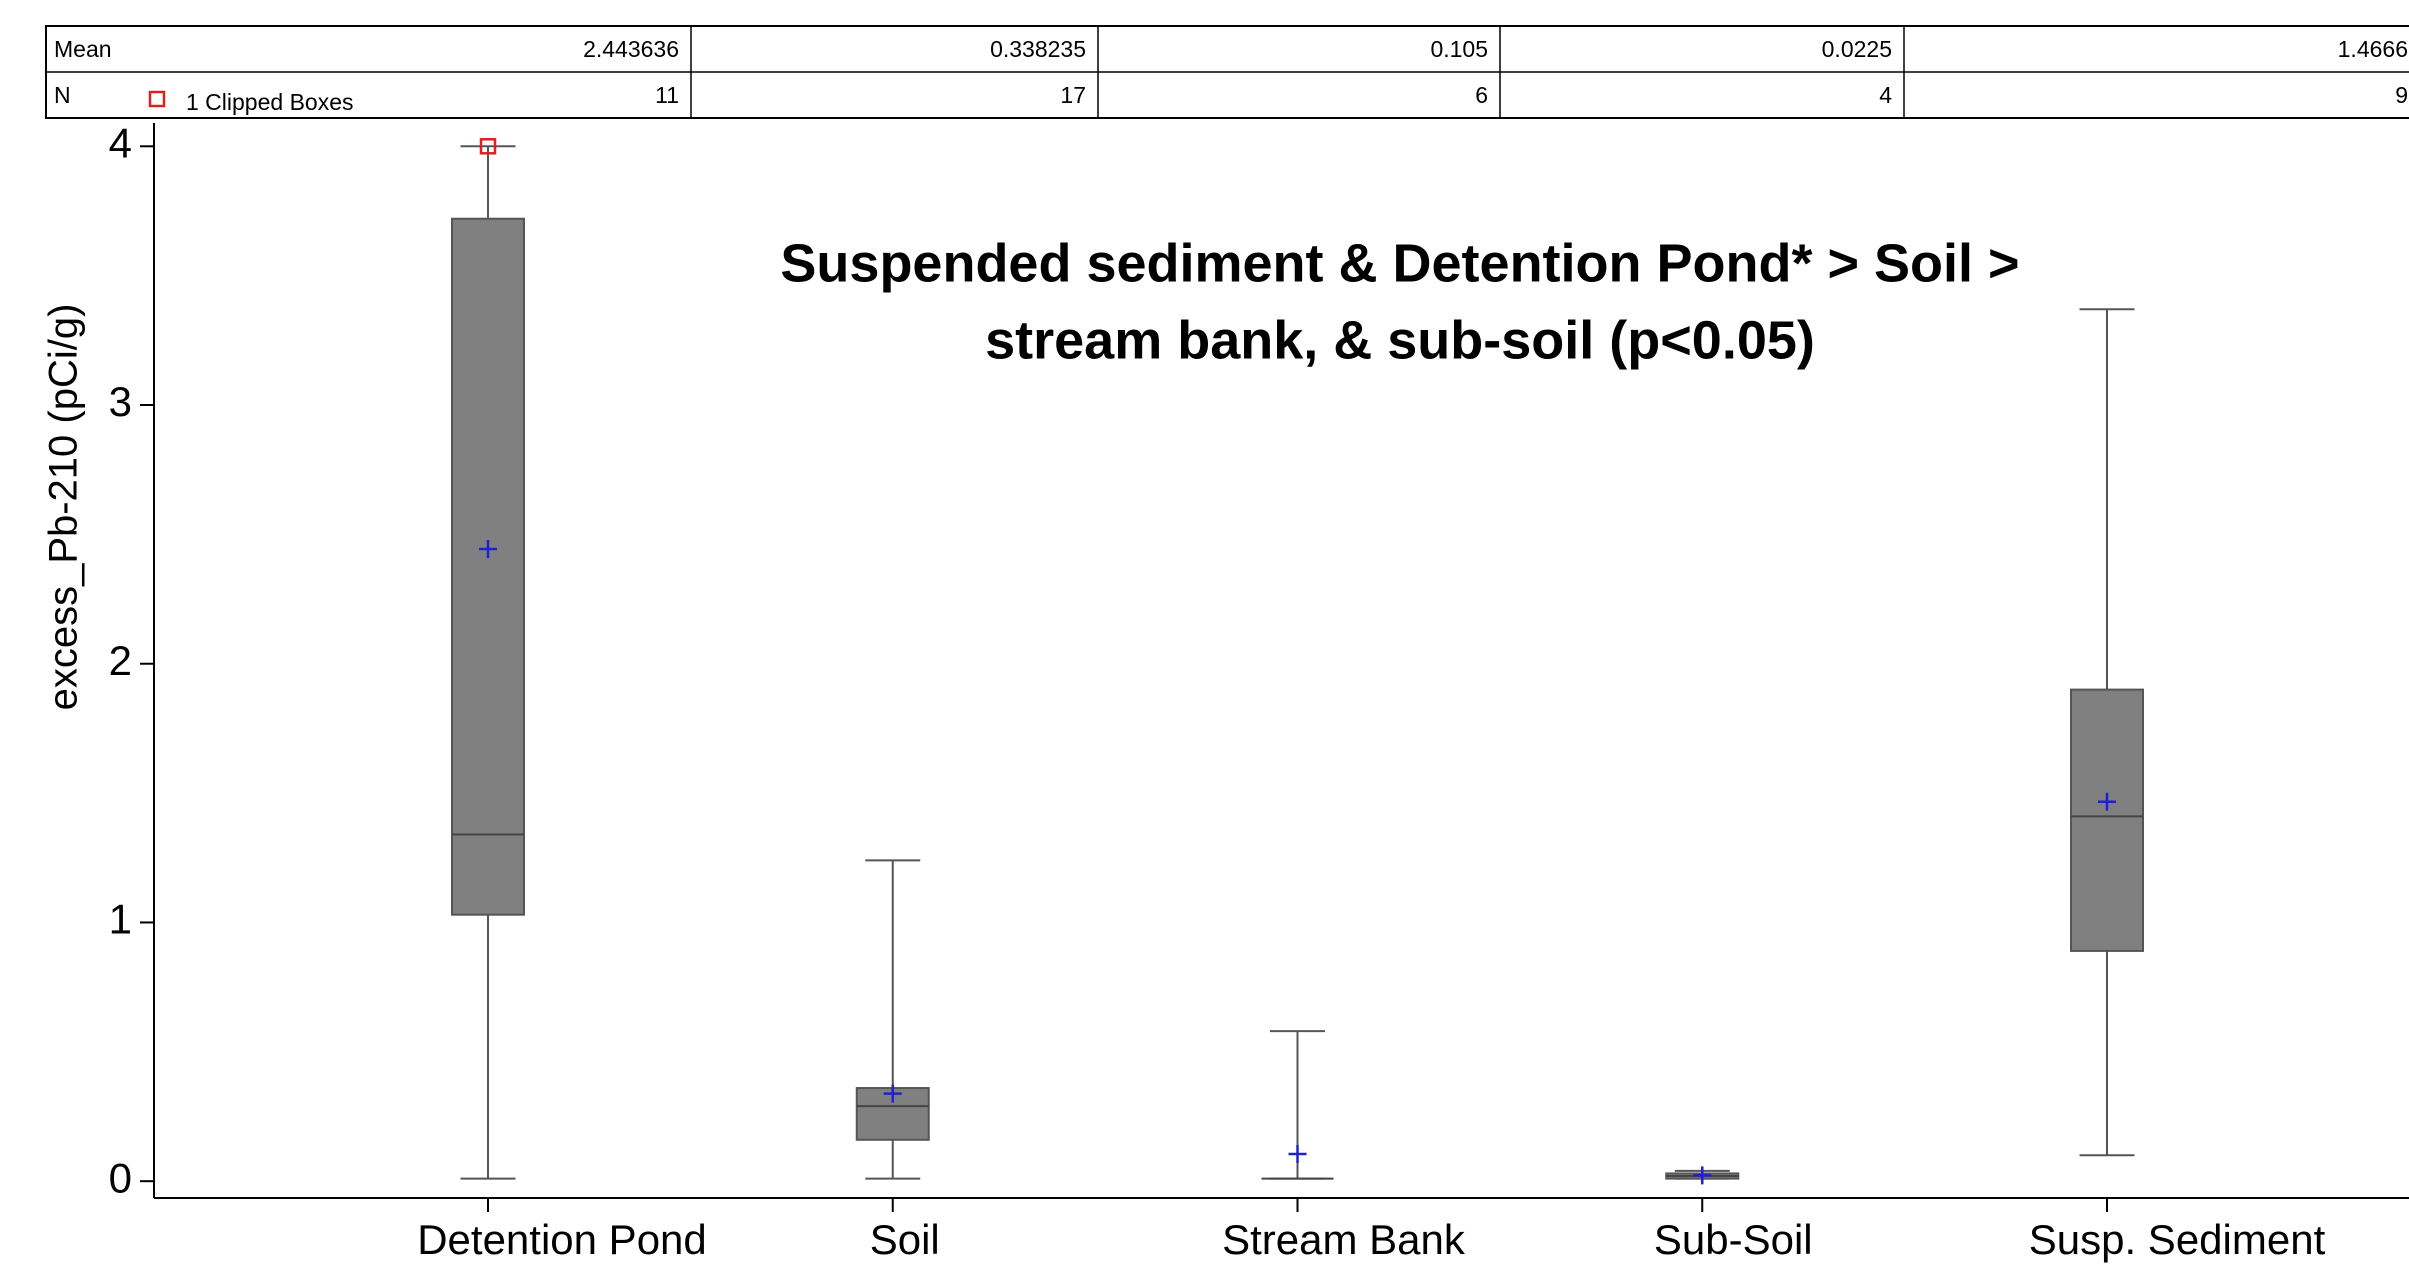  Describe the element at coordinates (1459, 49) in the screenshot. I see `table-cell: 0.105` at that location.